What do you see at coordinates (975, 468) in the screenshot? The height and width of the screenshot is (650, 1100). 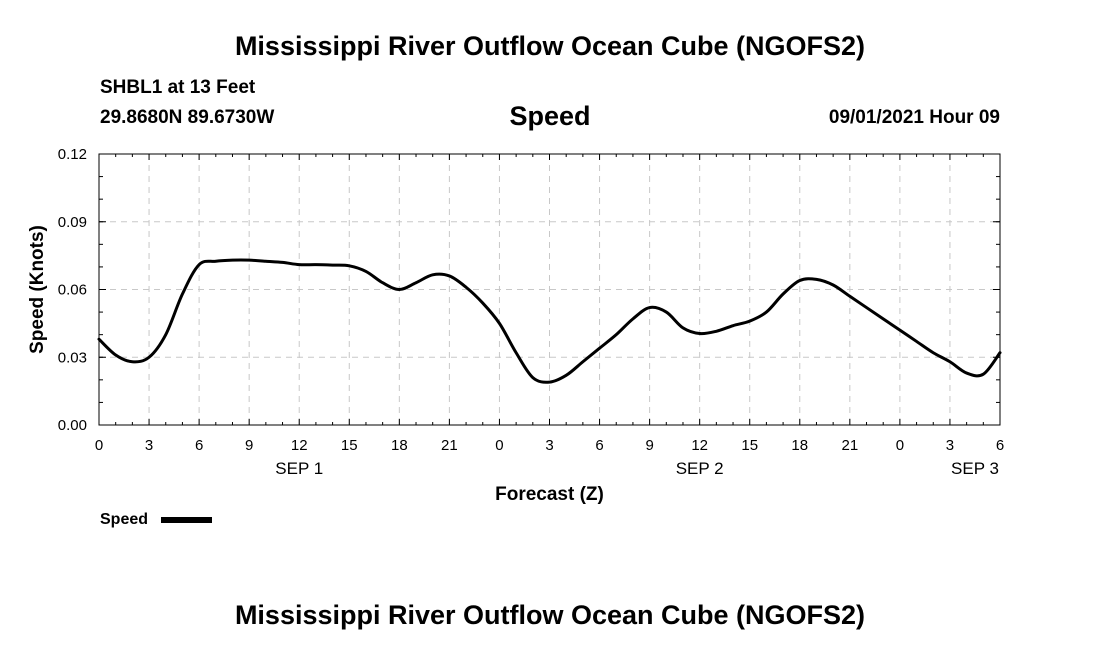 I see `date-label: SEP 3` at bounding box center [975, 468].